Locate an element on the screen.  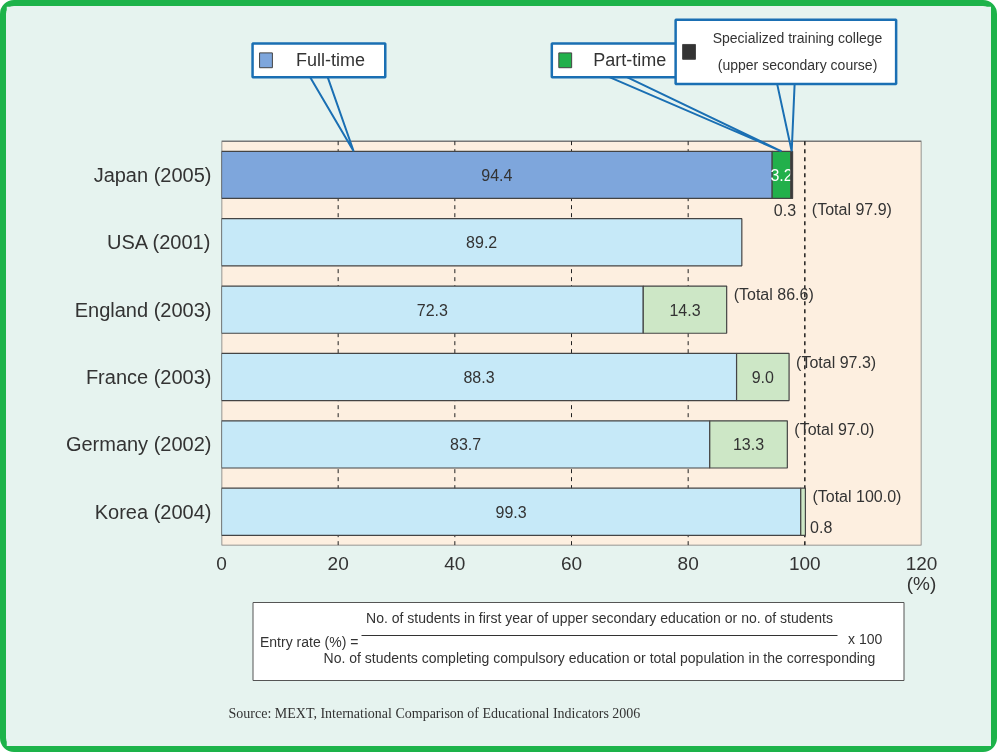
data-label: 83.7 is located at coordinates (466, 445).